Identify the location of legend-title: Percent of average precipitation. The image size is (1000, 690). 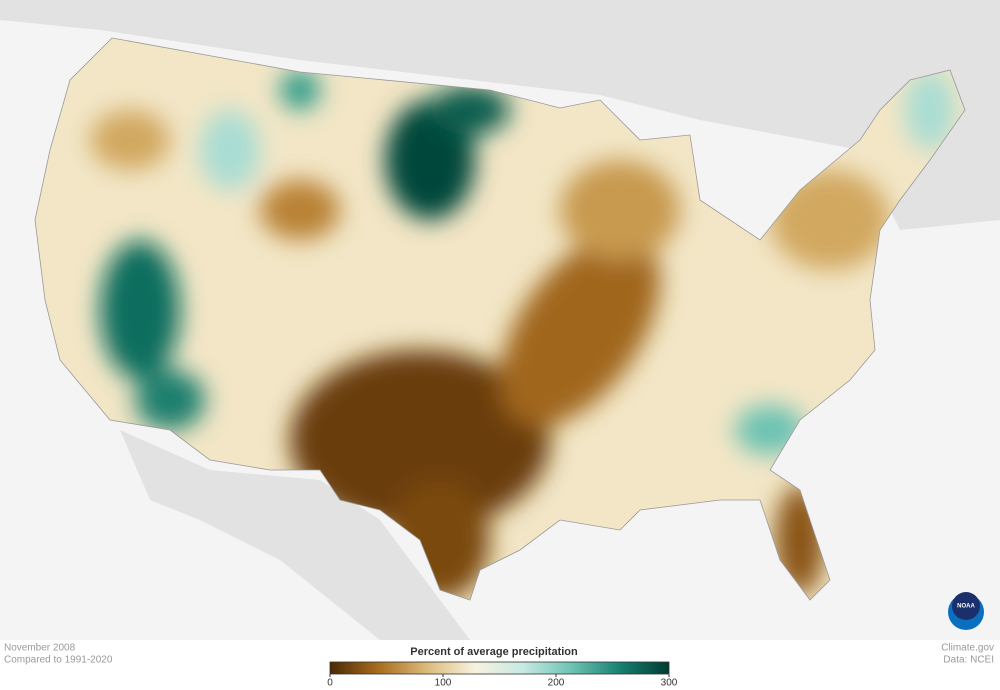
(494, 652).